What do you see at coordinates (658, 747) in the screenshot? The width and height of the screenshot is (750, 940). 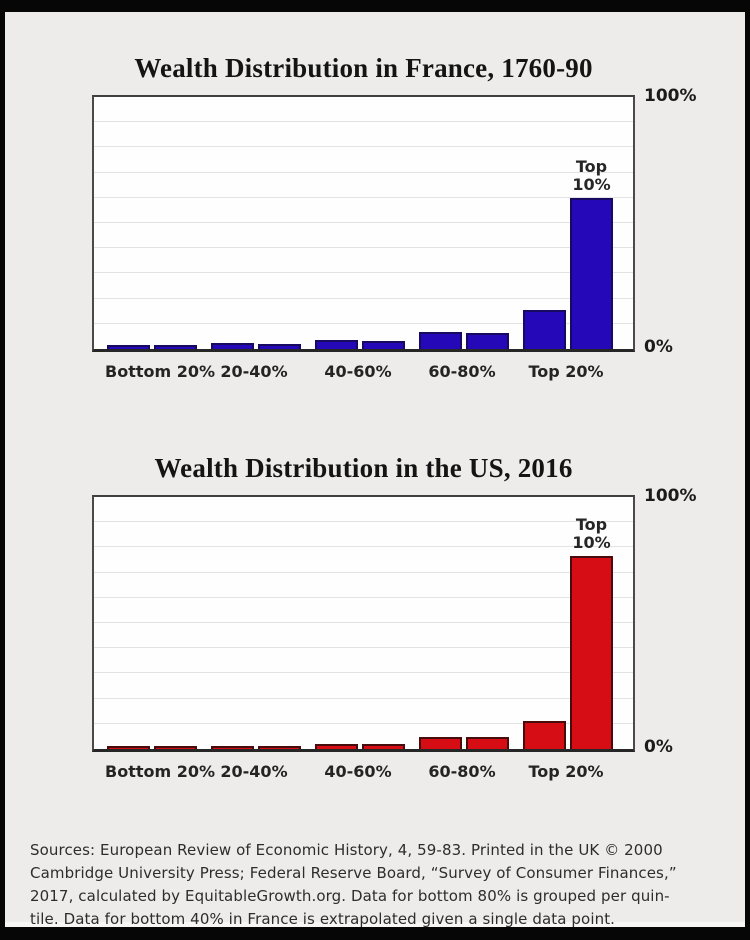 I see `chart-us-y-min-label: 0%` at bounding box center [658, 747].